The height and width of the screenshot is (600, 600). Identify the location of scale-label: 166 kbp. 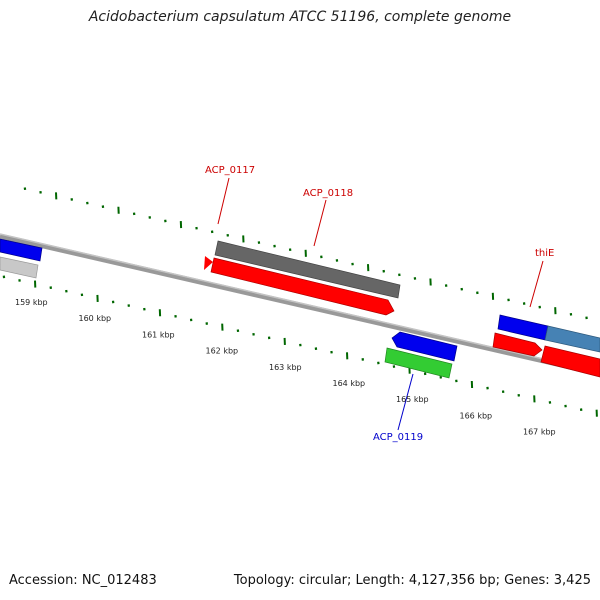
(476, 415).